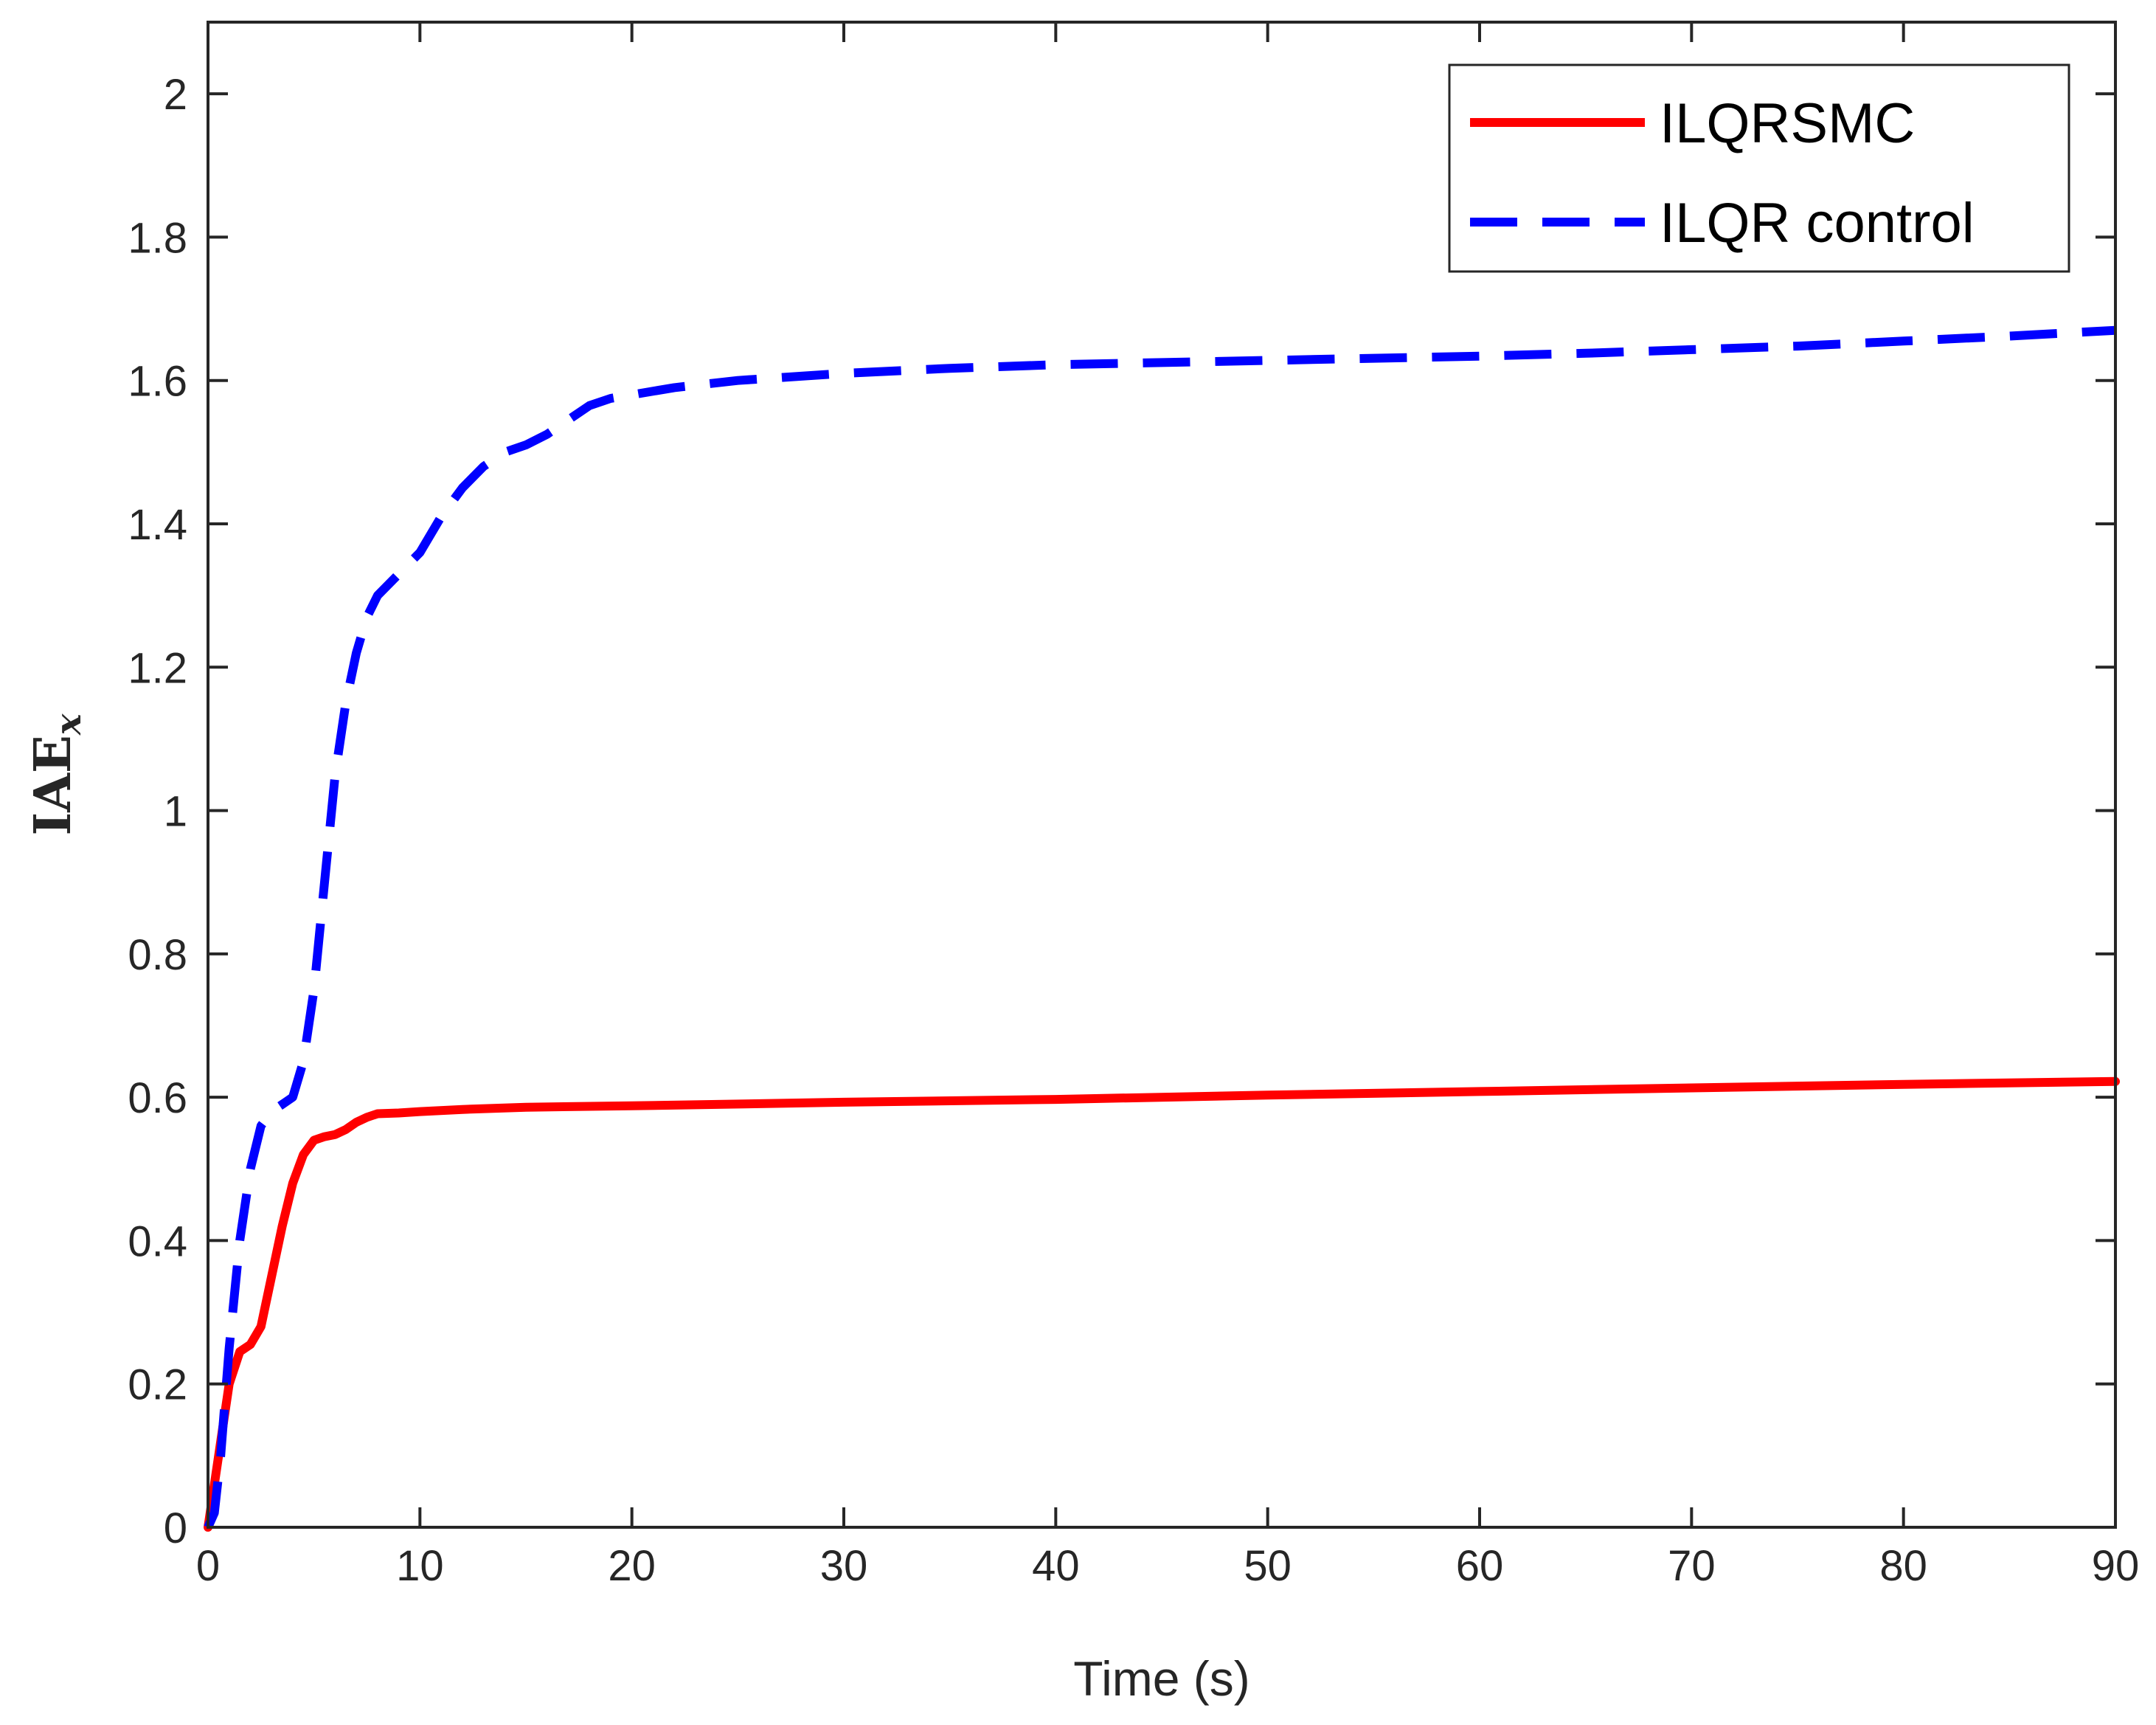 The image size is (2156, 1725). What do you see at coordinates (632, 1566) in the screenshot?
I see `x-tick-label: 20` at bounding box center [632, 1566].